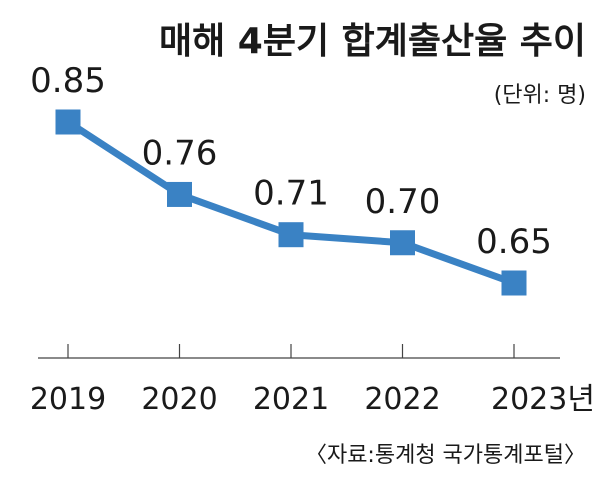 The width and height of the screenshot is (600, 482). I want to click on data-label: 0.85, so click(68, 81).